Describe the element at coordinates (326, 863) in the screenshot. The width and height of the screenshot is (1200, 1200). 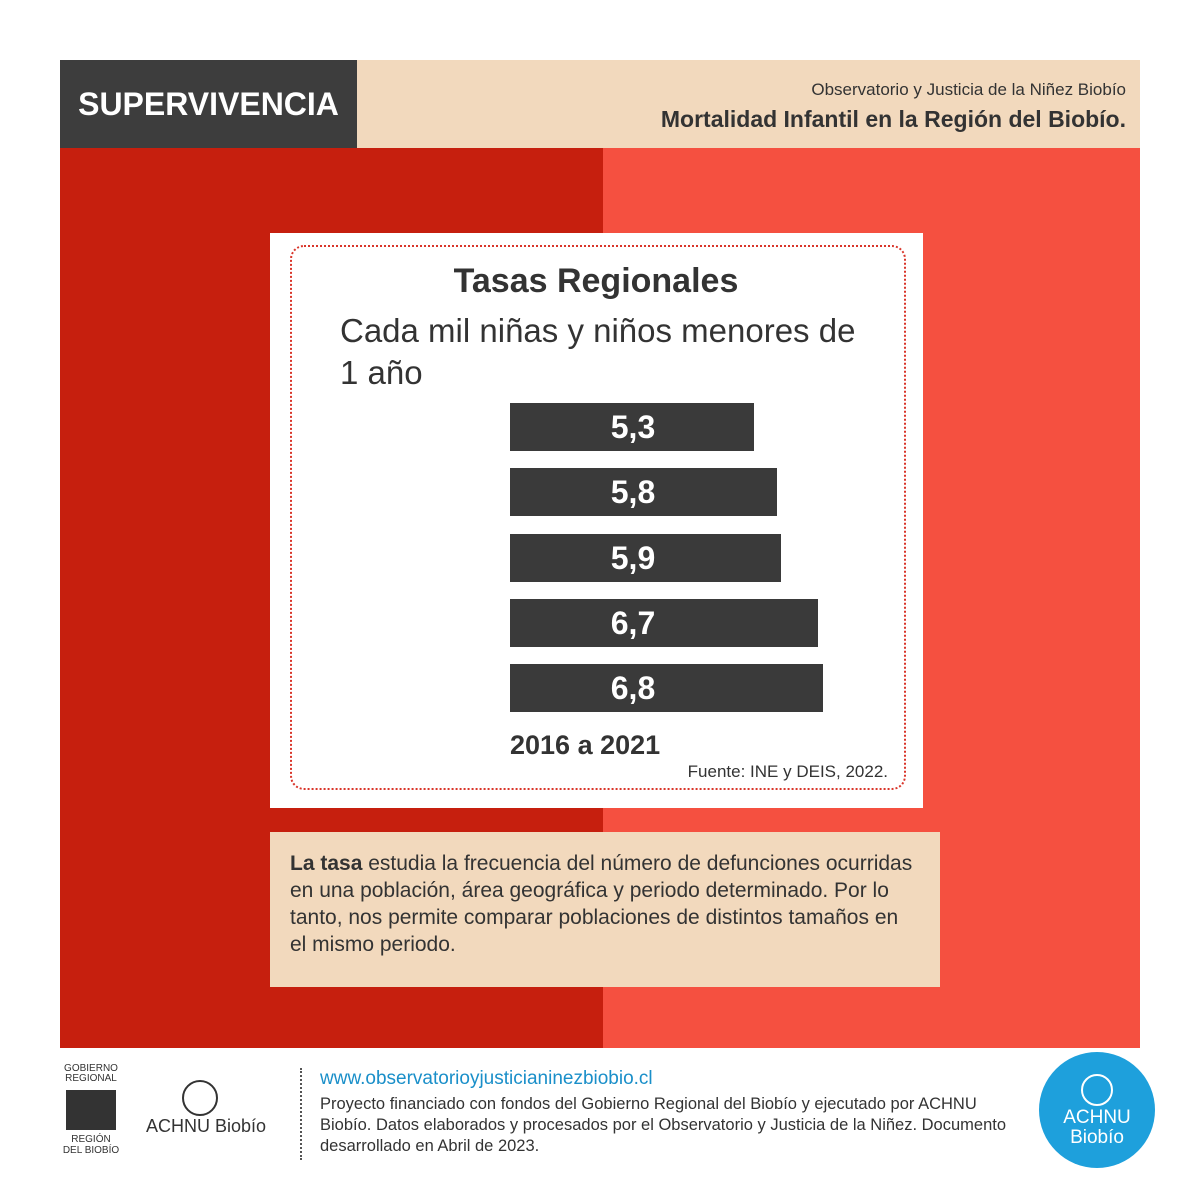
I see `note-bold: La tasa` at that location.